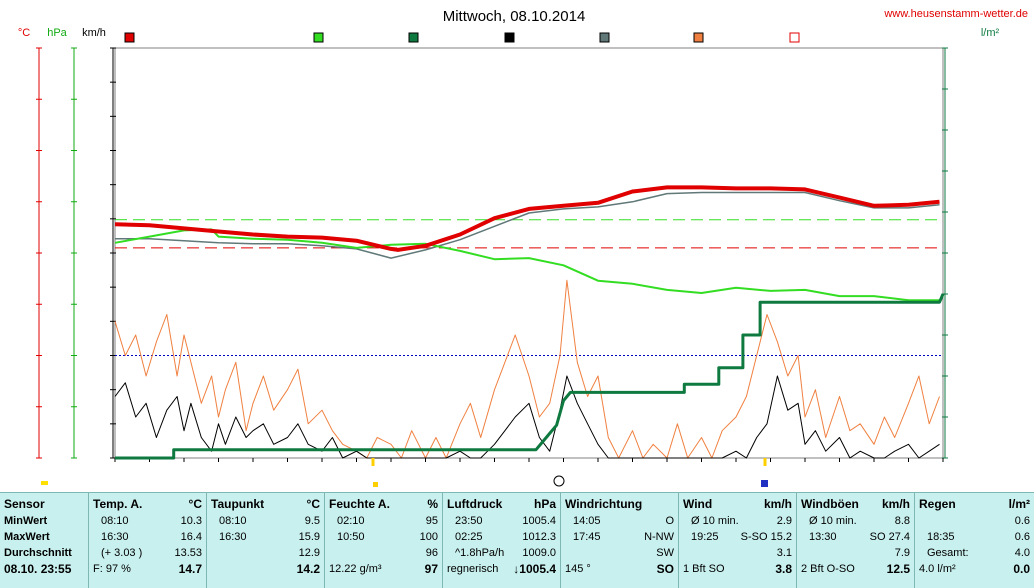 The width and height of the screenshot is (1034, 588). What do you see at coordinates (830, 504) in the screenshot?
I see `column-title-6: Windböen` at bounding box center [830, 504].